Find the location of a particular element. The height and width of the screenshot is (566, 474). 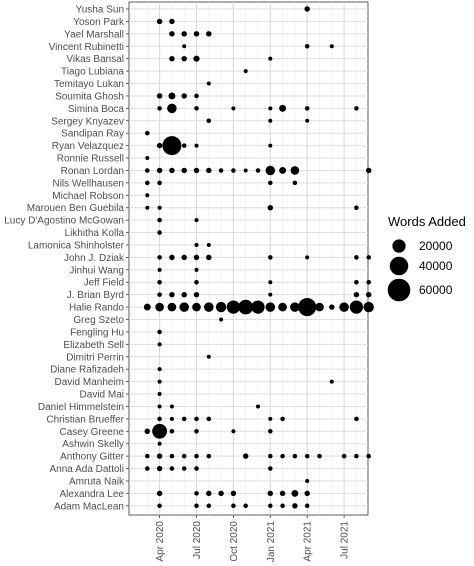

y-tick-label: Temitayo Lukan is located at coordinates (89, 84).